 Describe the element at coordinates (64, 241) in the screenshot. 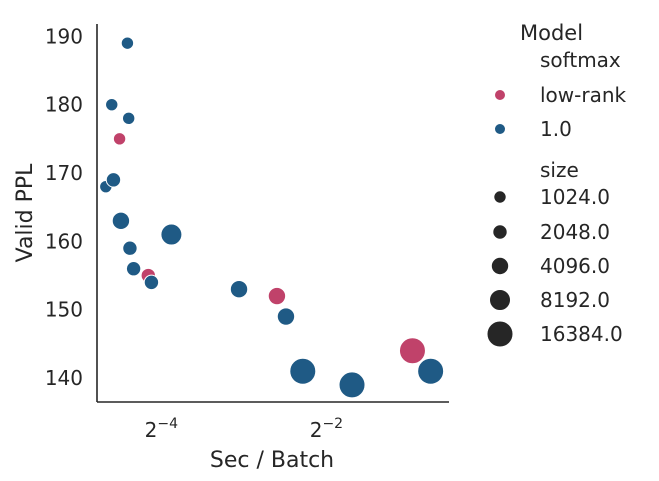

I see `y-tick-label: 160` at that location.